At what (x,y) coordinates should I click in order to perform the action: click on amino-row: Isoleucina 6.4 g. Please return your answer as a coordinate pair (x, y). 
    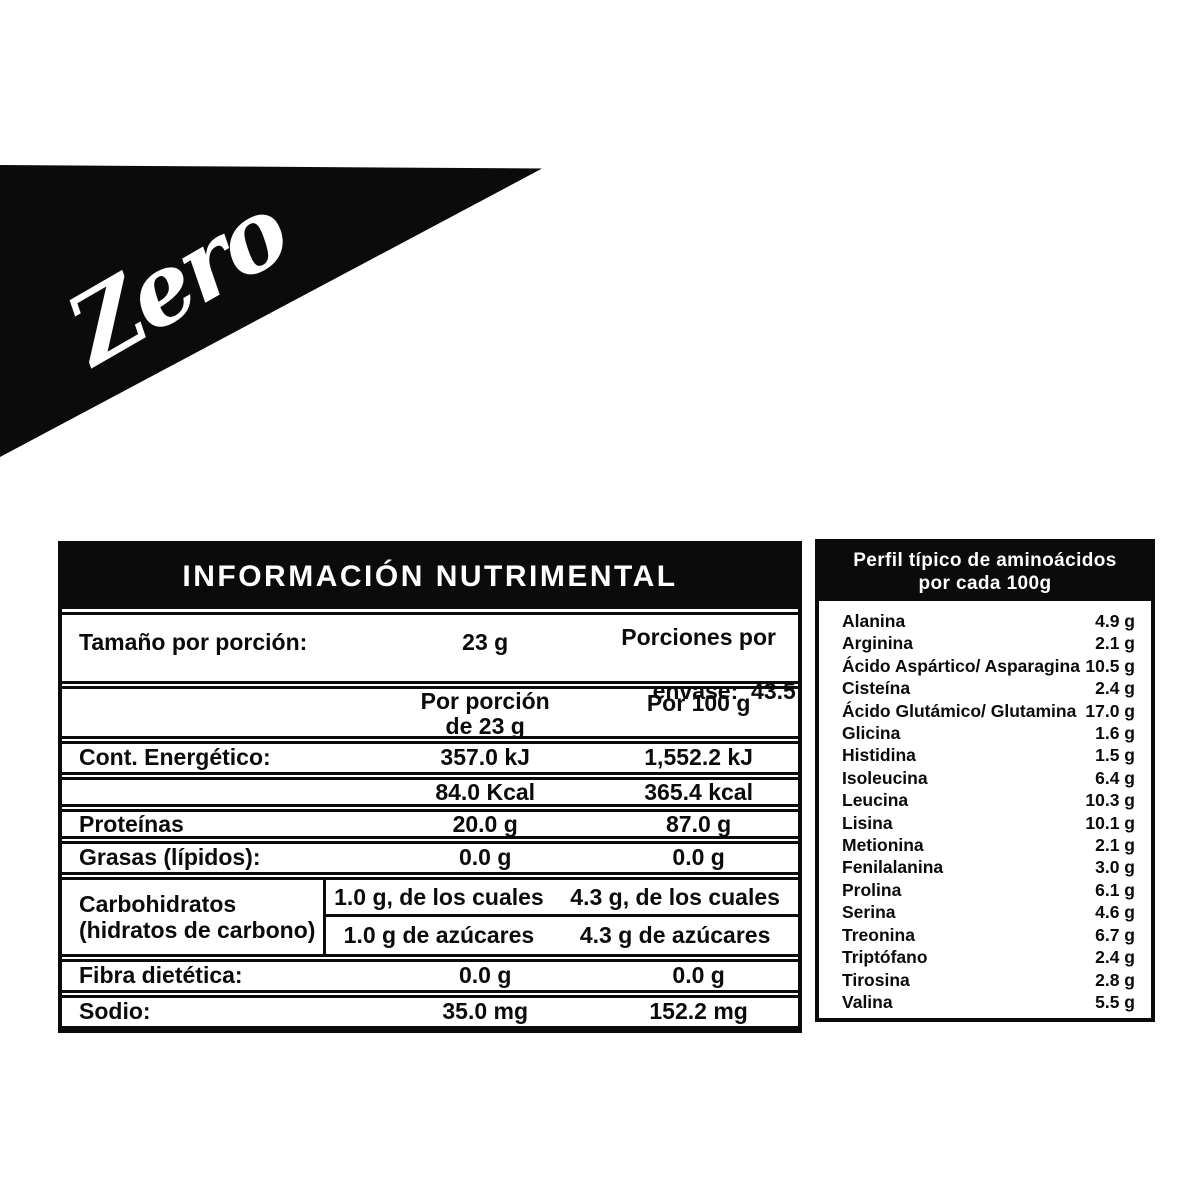
    Looking at the image, I should click on (988, 778).